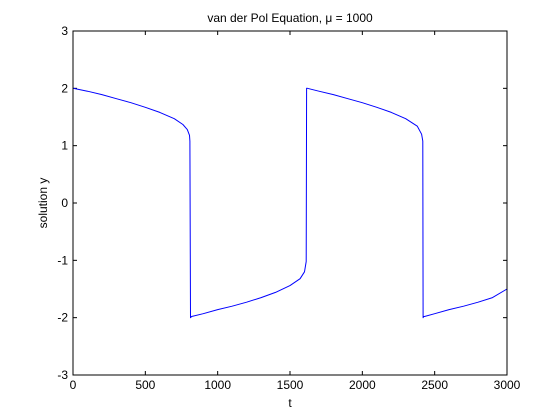  What do you see at coordinates (434, 385) in the screenshot?
I see `x-tick-label: 2500` at bounding box center [434, 385].